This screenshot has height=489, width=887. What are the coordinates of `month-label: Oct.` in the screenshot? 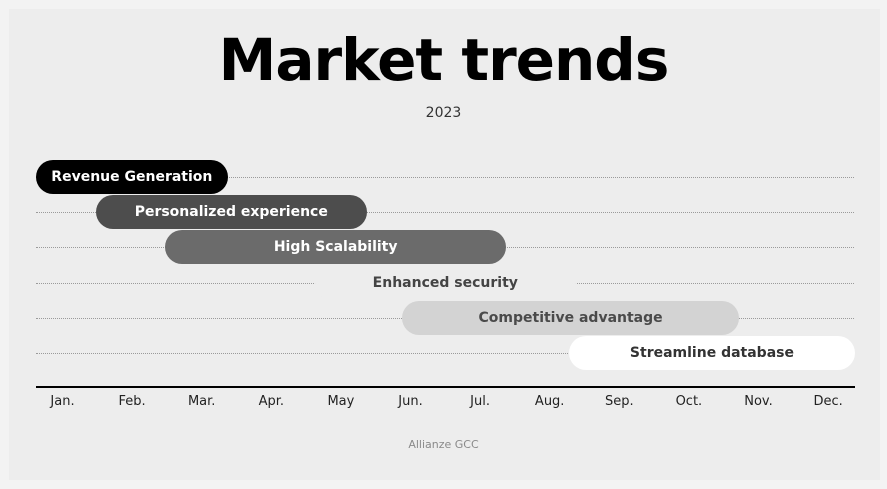 It's located at (689, 401).